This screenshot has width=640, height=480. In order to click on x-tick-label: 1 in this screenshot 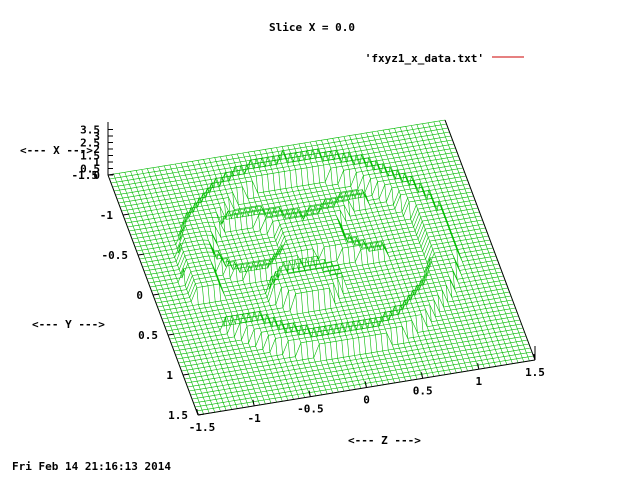, I will do `click(479, 381)`.